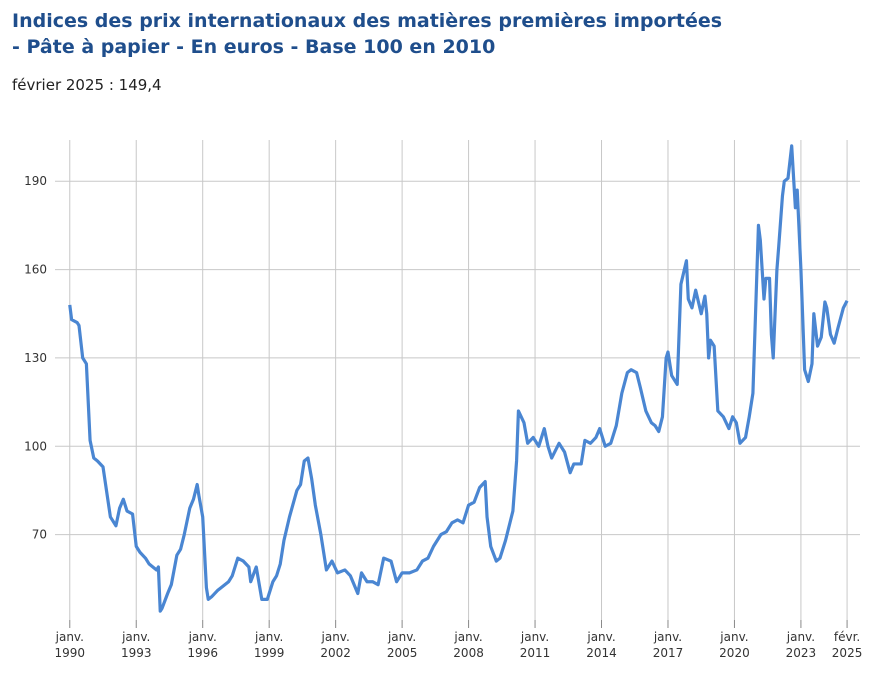 This screenshot has height=693, width=891. Describe the element at coordinates (39, 535) in the screenshot. I see `y-tick-label: 70` at that location.